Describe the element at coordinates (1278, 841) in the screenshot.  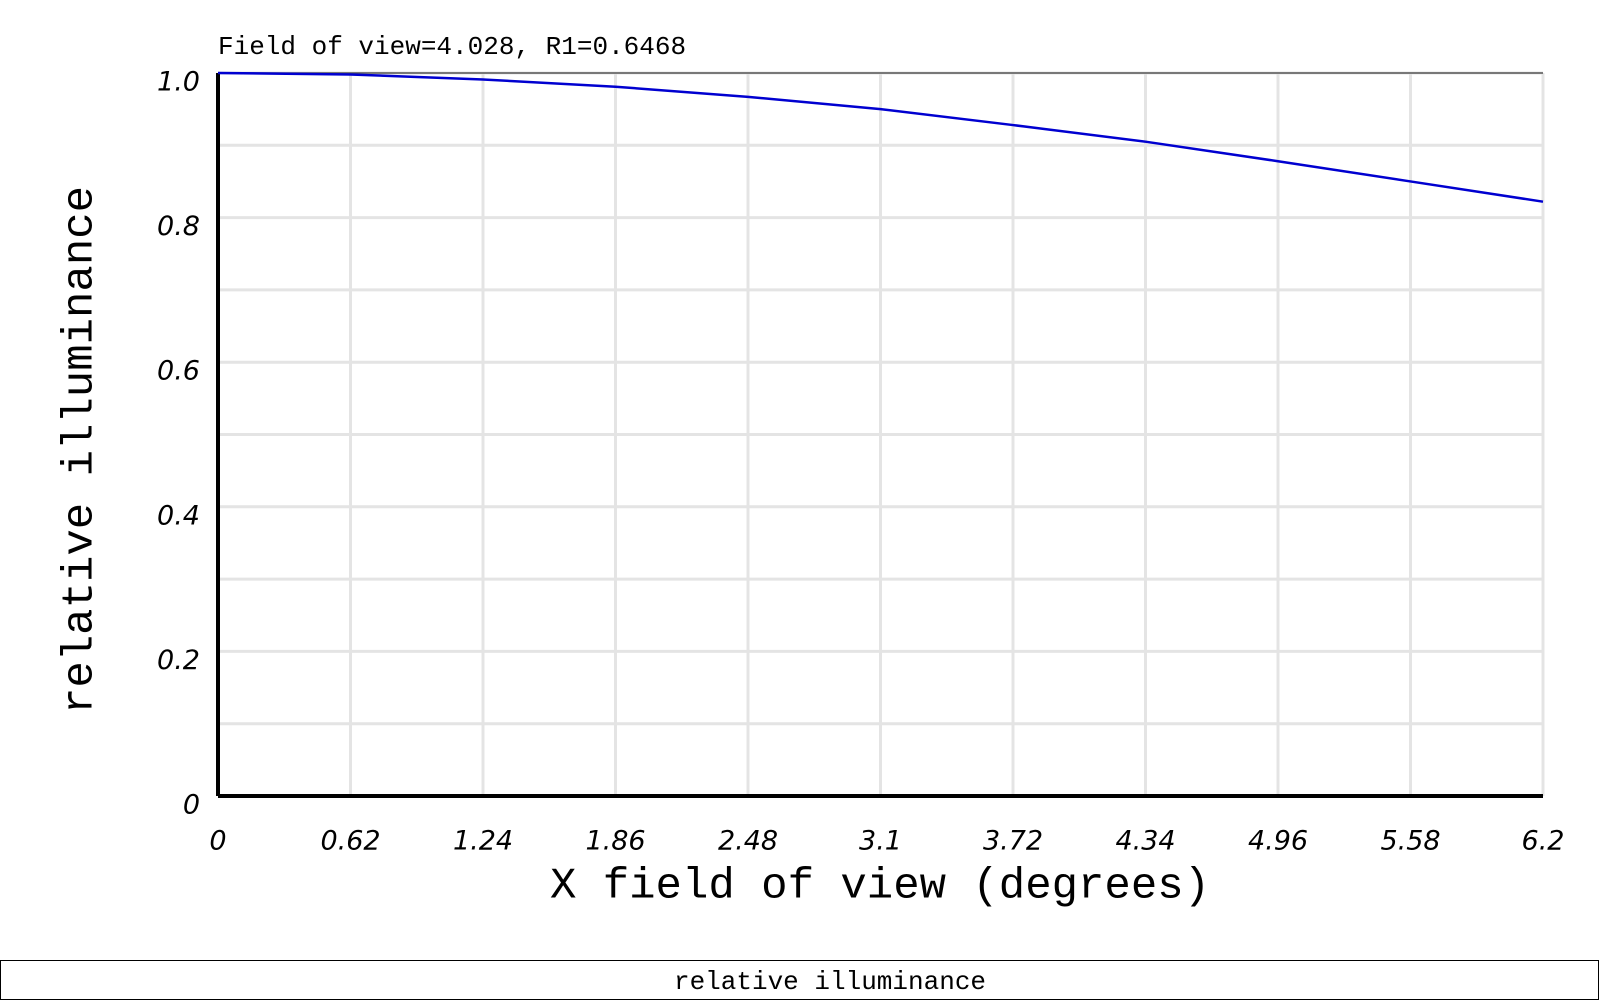
I see `x-tick-label: 4.96` at that location.